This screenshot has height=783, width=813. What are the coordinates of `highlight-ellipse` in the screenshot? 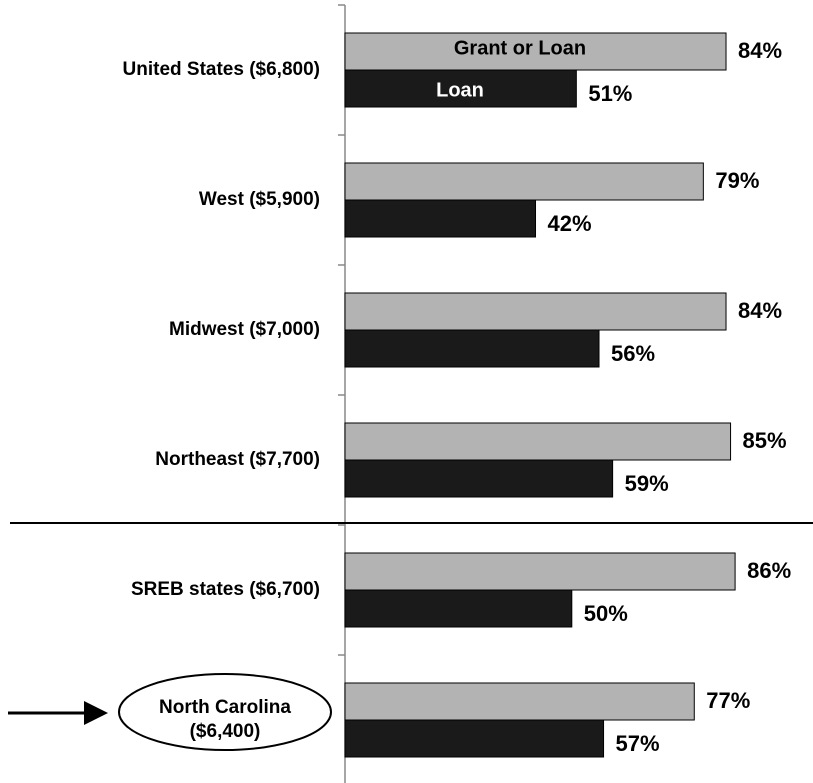 It's located at (225, 712).